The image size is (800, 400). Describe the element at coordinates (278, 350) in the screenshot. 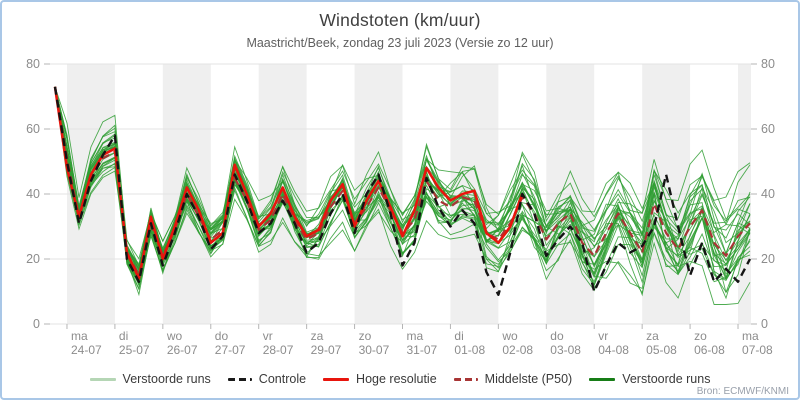

I see `x-axis-date-label: 28-07` at that location.